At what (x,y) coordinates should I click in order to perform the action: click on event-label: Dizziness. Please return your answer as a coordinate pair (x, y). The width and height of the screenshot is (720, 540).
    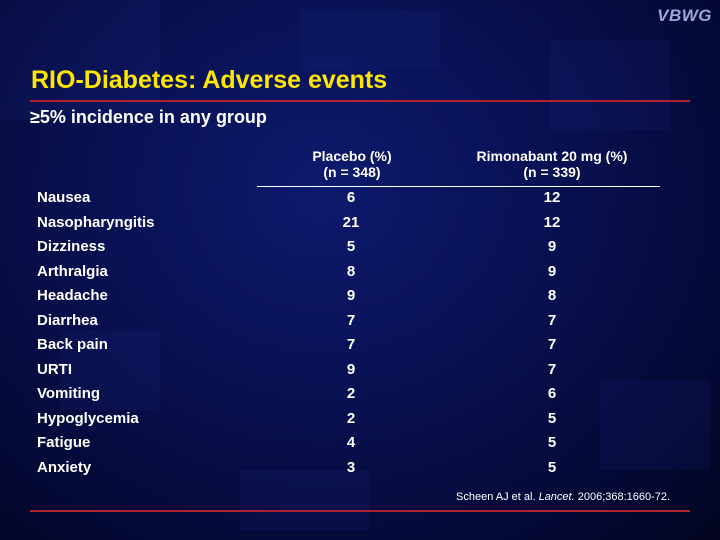
    Looking at the image, I should click on (71, 246).